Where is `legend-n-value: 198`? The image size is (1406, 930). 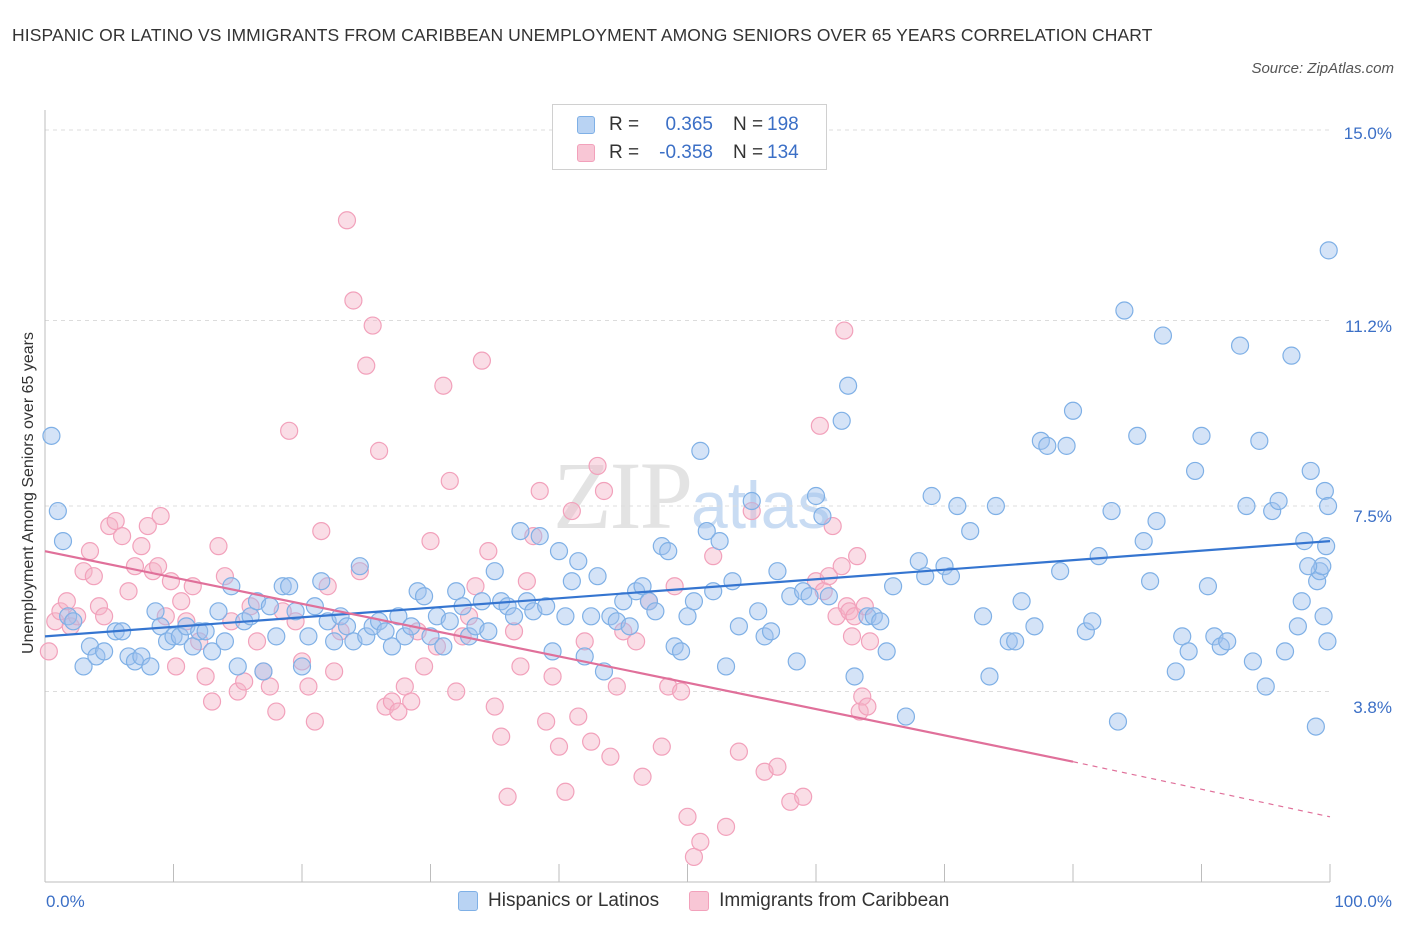
legend-n-value: 198 is located at coordinates (783, 124).